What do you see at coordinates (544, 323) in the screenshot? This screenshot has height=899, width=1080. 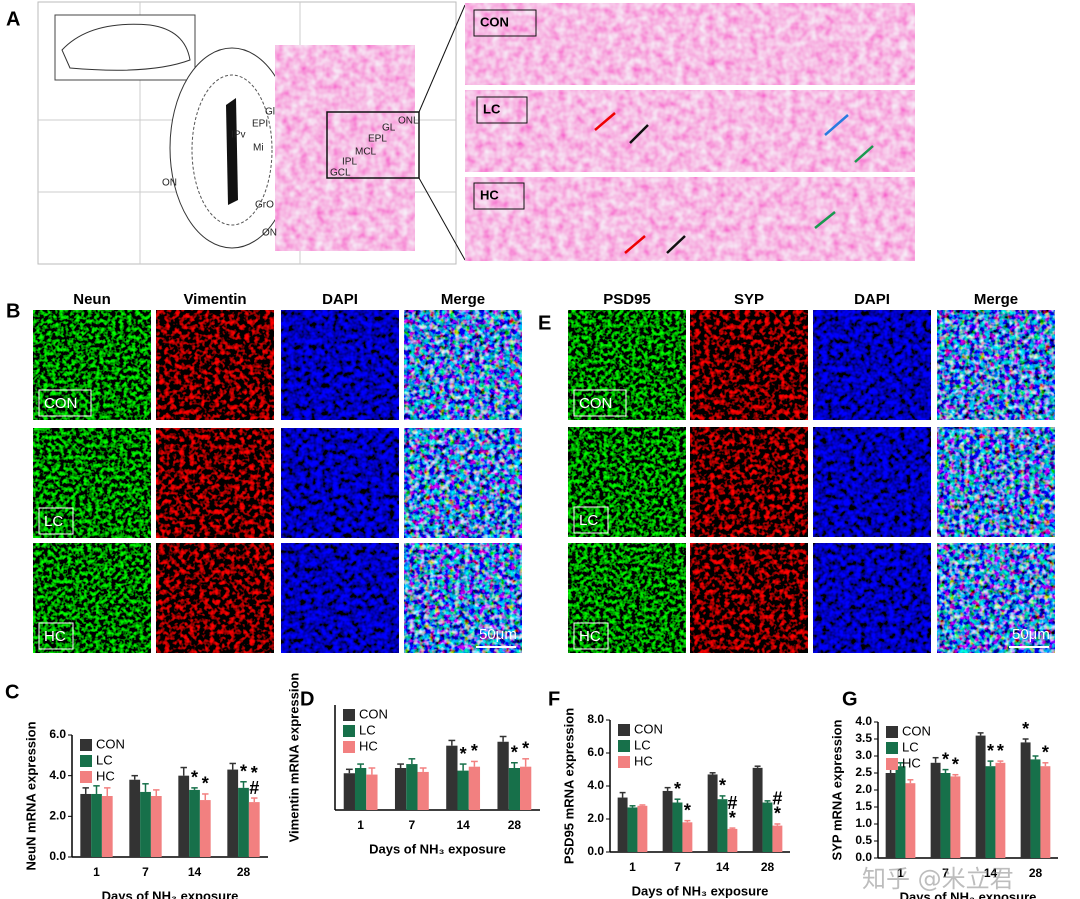 I see `panel-label: E` at bounding box center [544, 323].